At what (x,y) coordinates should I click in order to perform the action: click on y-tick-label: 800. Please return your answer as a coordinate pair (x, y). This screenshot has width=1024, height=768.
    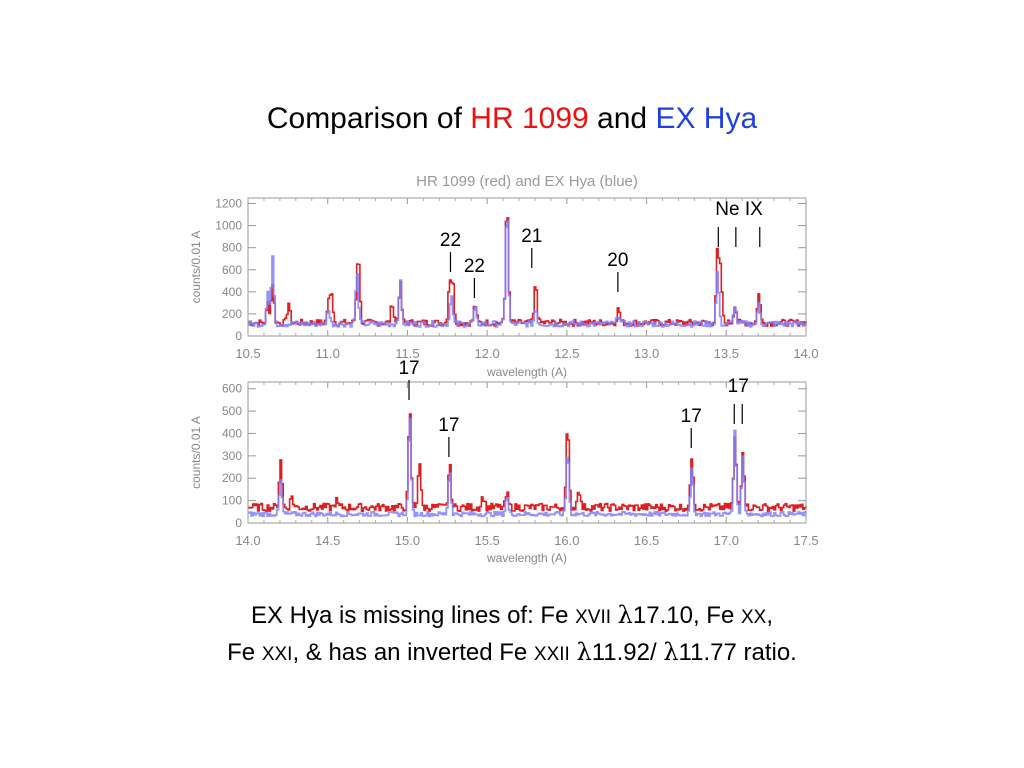
    Looking at the image, I should click on (232, 248).